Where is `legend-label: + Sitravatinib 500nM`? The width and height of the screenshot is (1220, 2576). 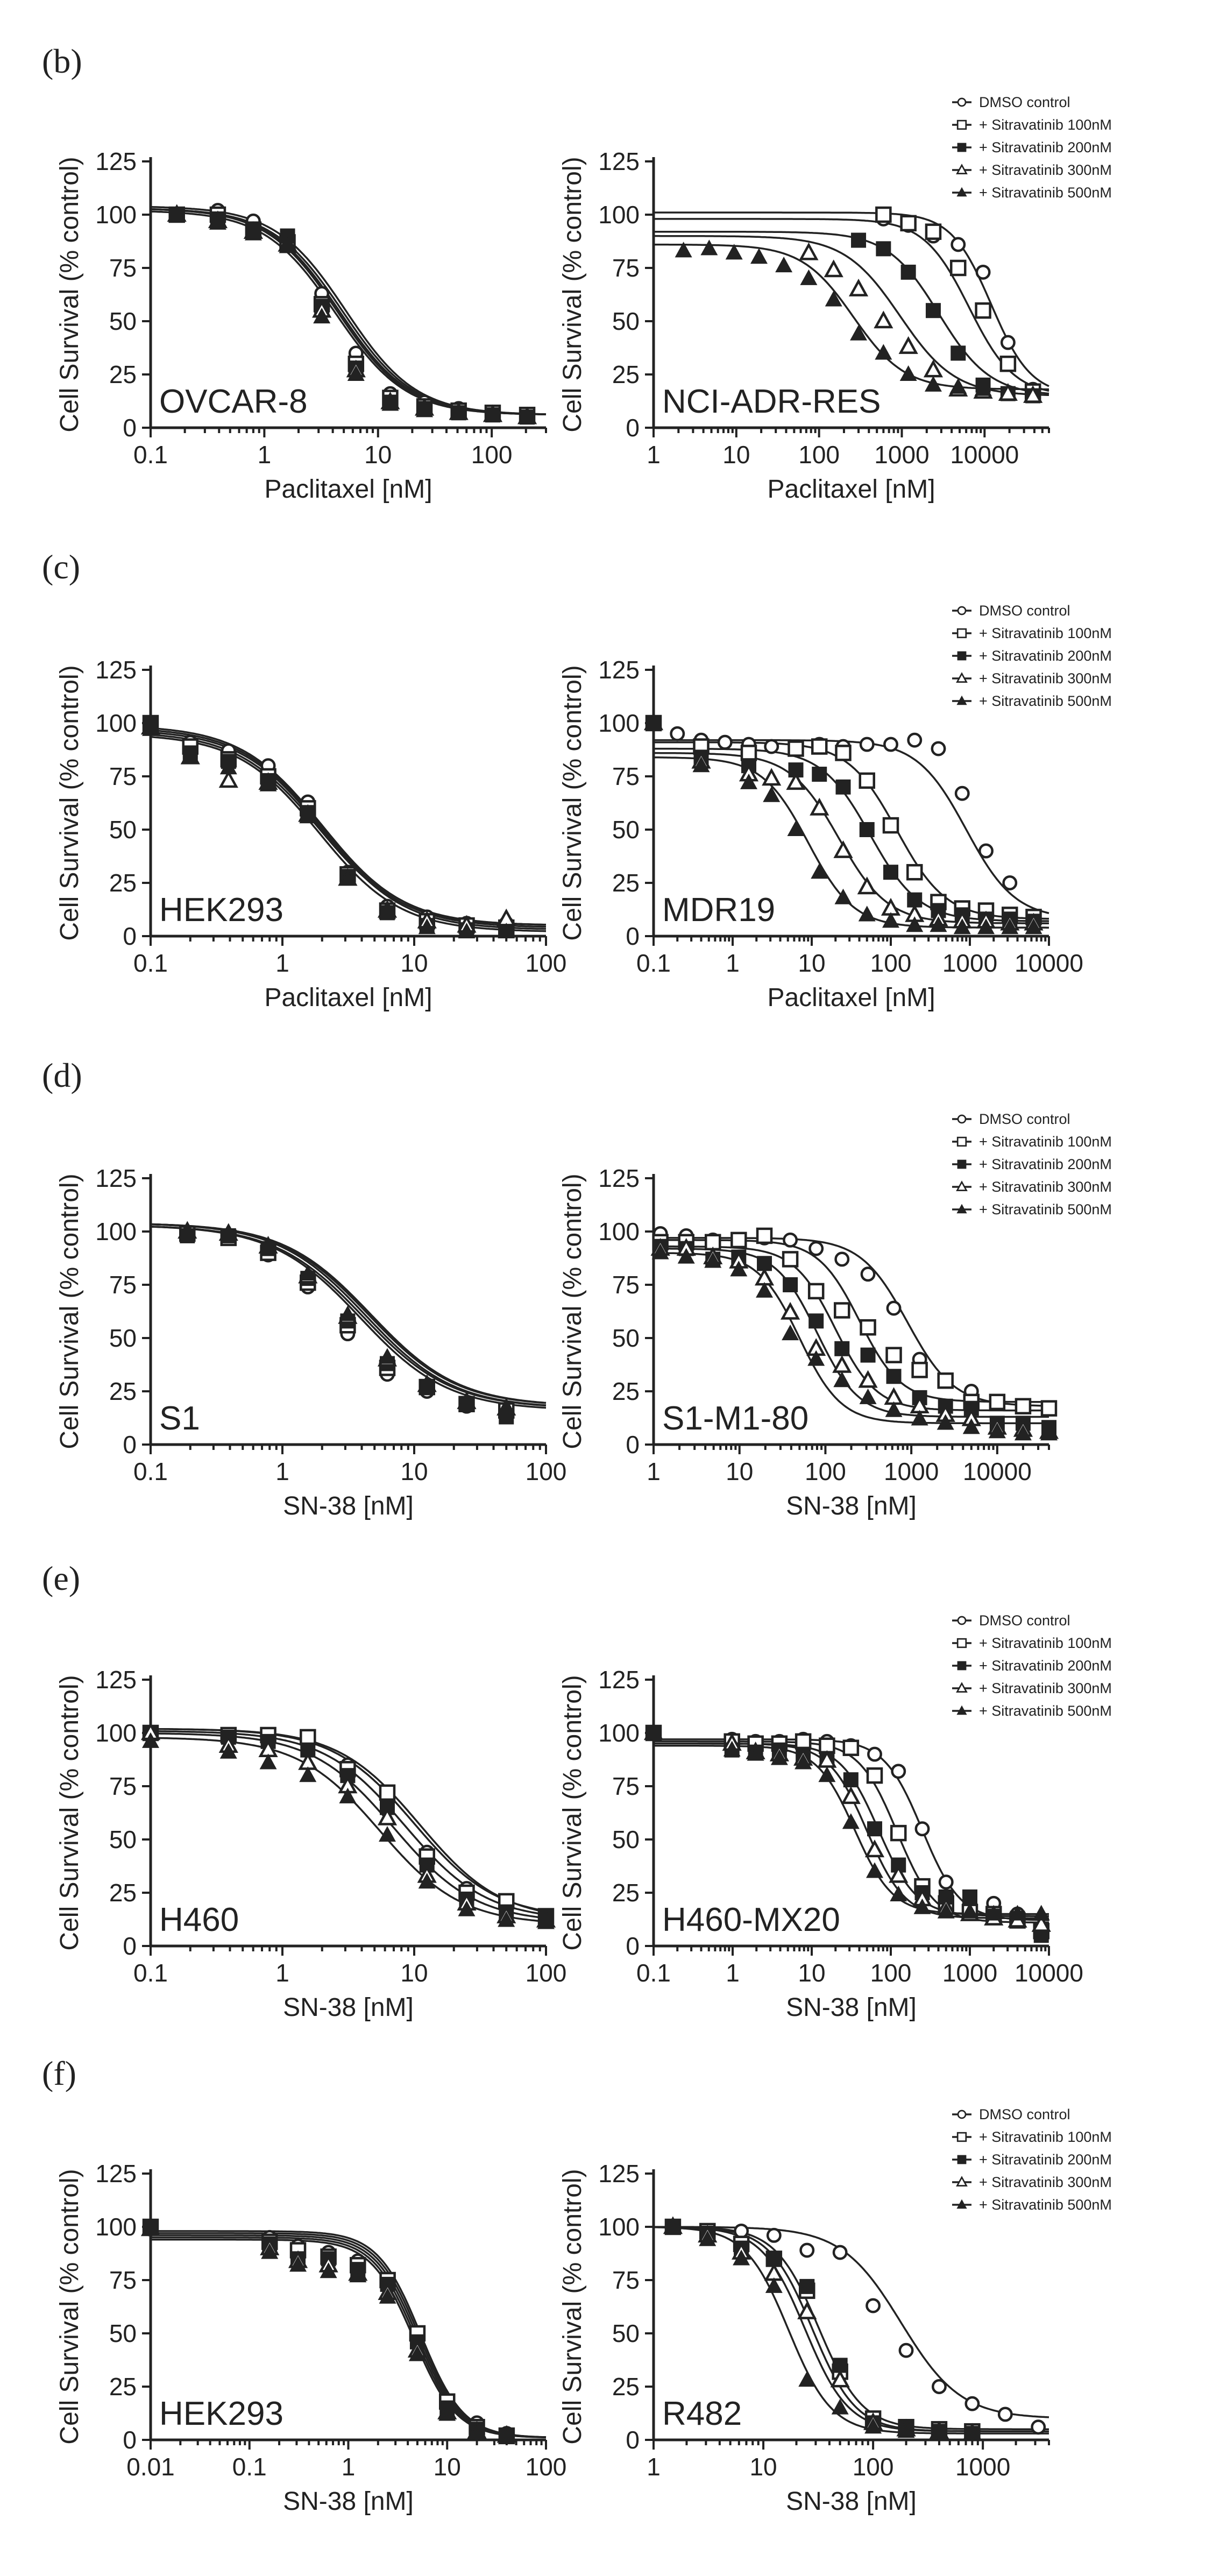
legend-label: + Sitravatinib 500nM is located at coordinates (1045, 1711).